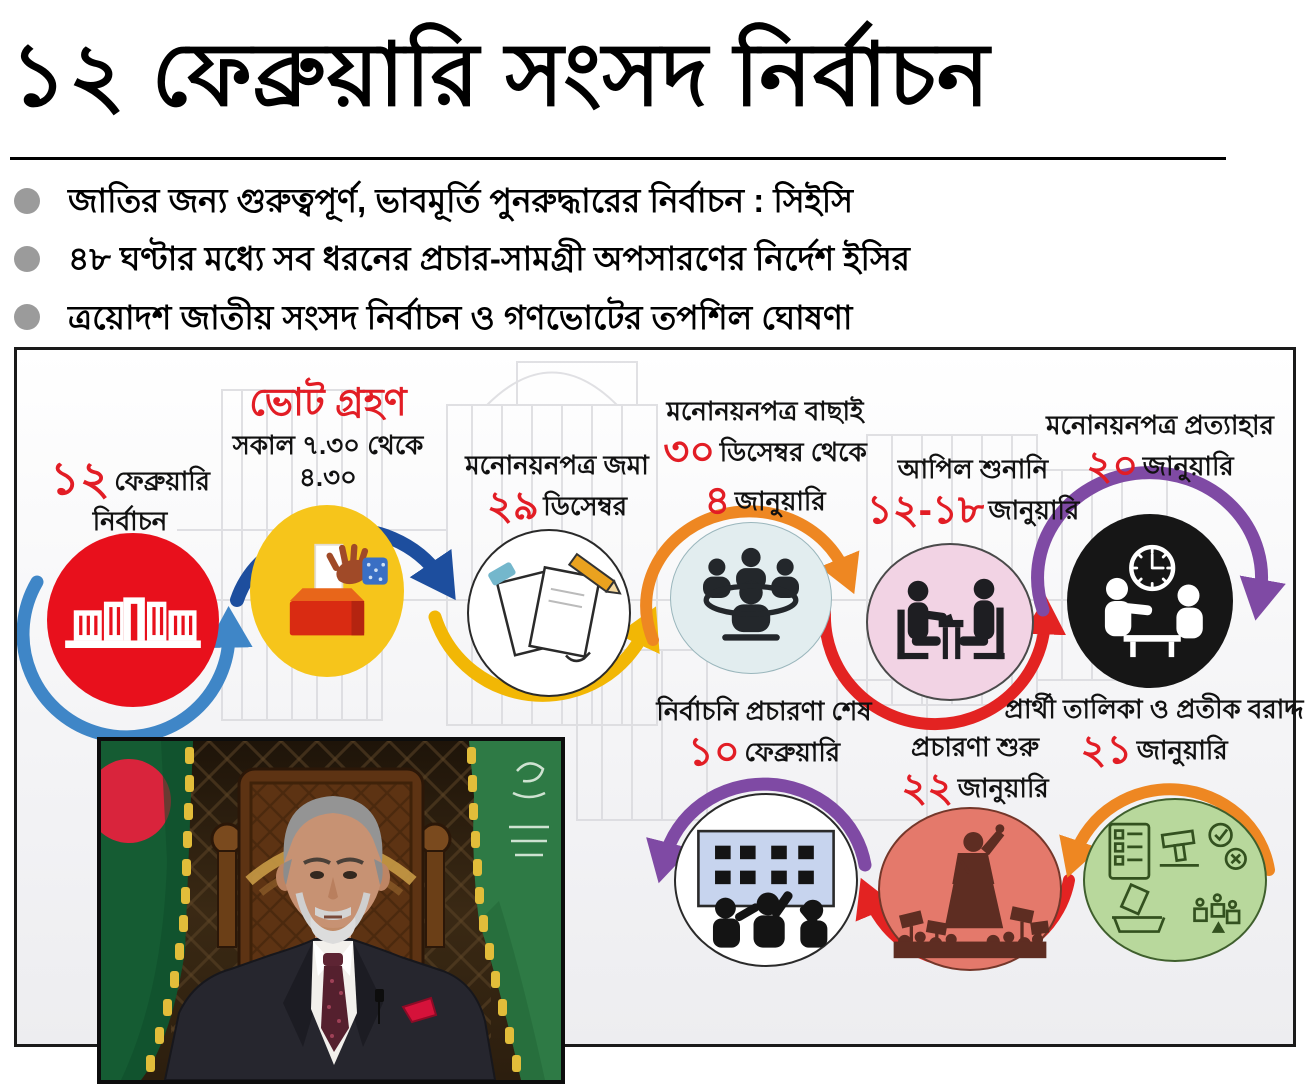  I want to click on arrow-arc-orange-top, so click(750, 575).